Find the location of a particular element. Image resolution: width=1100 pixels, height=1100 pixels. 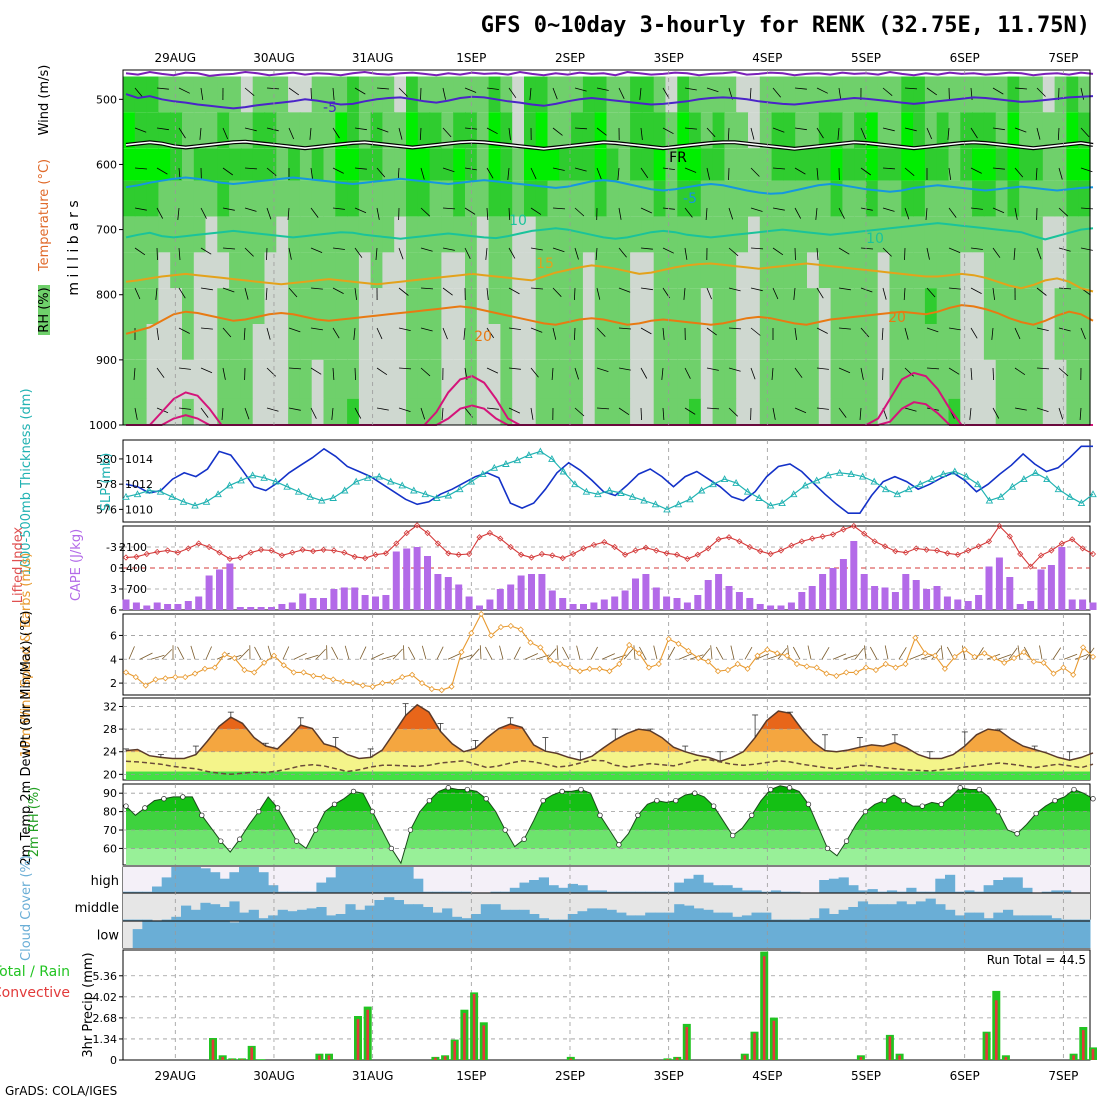

temp2m-line is located at coordinates (609, 733).